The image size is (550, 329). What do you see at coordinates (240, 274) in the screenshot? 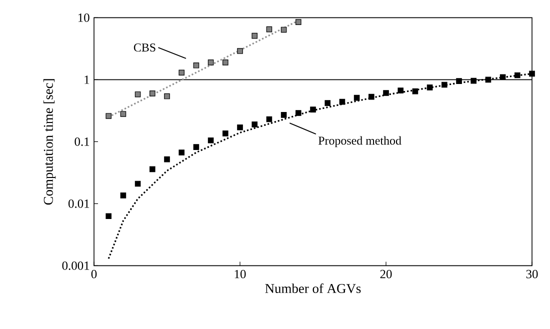
I see `x-tick-label: 10` at bounding box center [240, 274].